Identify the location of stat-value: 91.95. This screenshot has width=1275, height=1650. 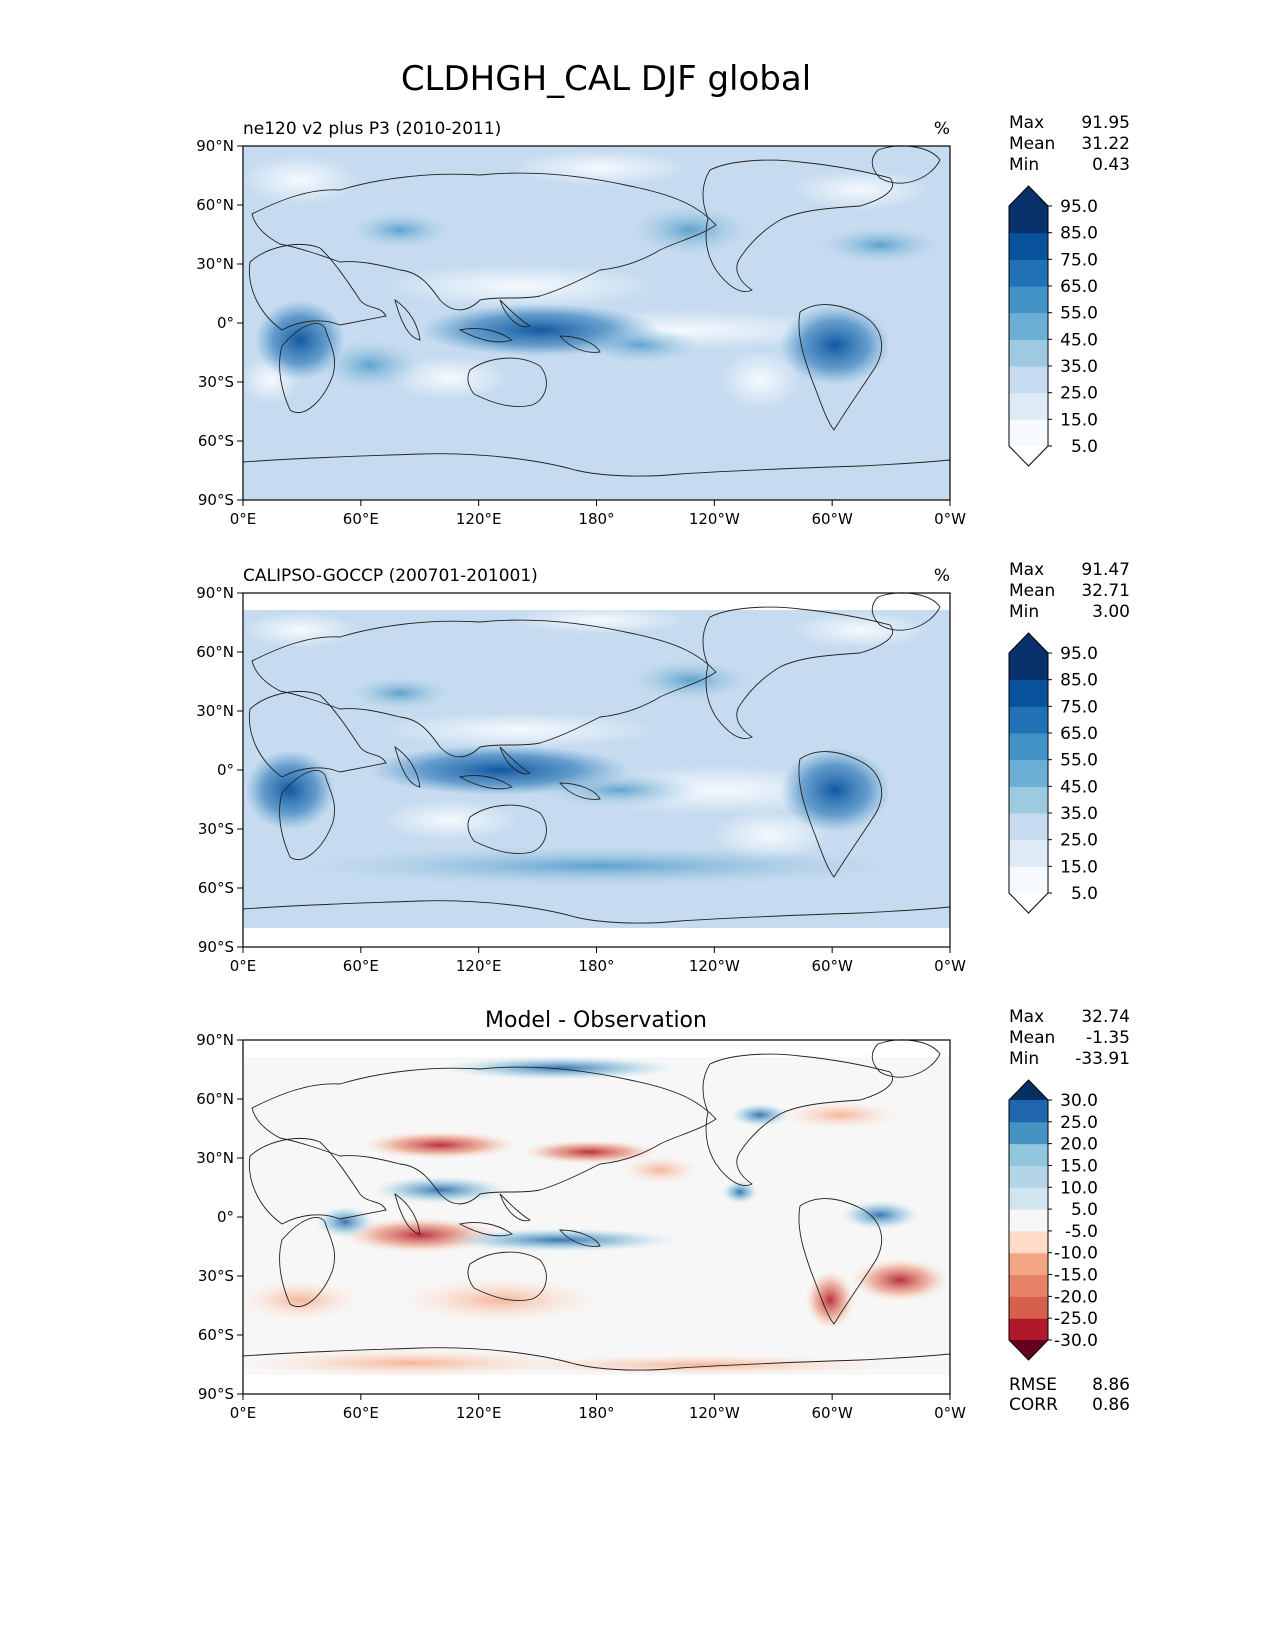
(1105, 123).